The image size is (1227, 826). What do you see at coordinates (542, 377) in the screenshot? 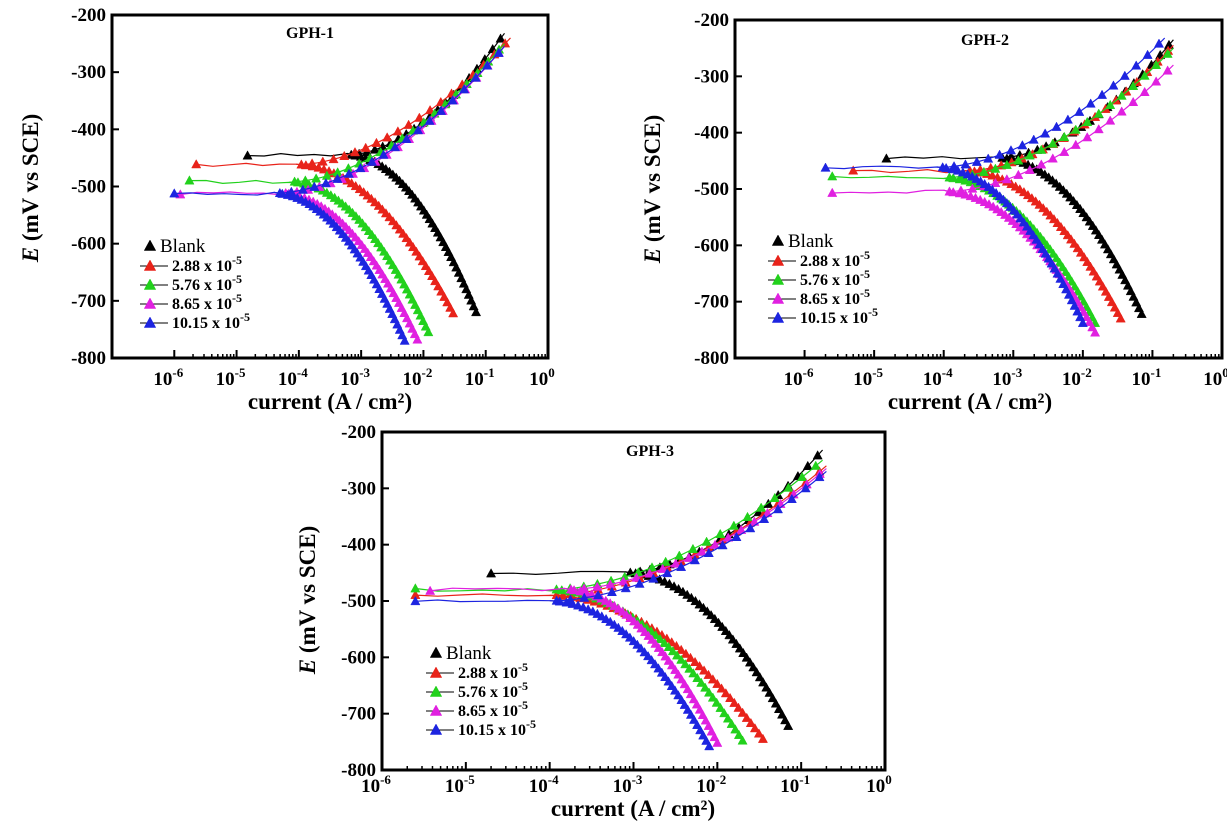
I see `x-tick-label: 10⁰` at bounding box center [542, 377].